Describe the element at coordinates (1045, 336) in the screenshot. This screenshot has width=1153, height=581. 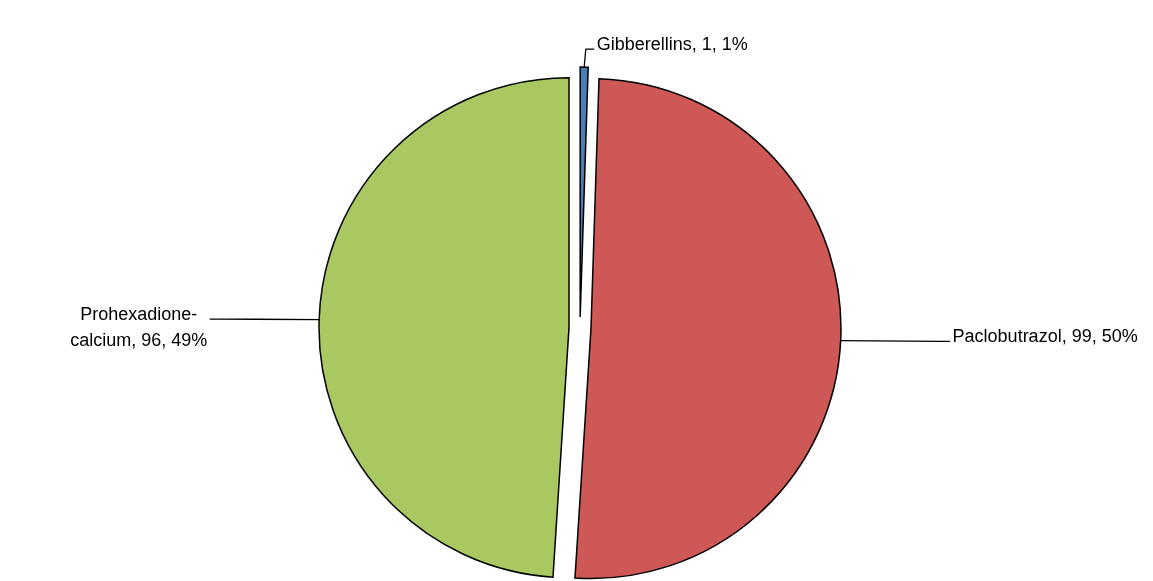
I see `slice-label: Paclobutrazol, 99, 50%` at that location.